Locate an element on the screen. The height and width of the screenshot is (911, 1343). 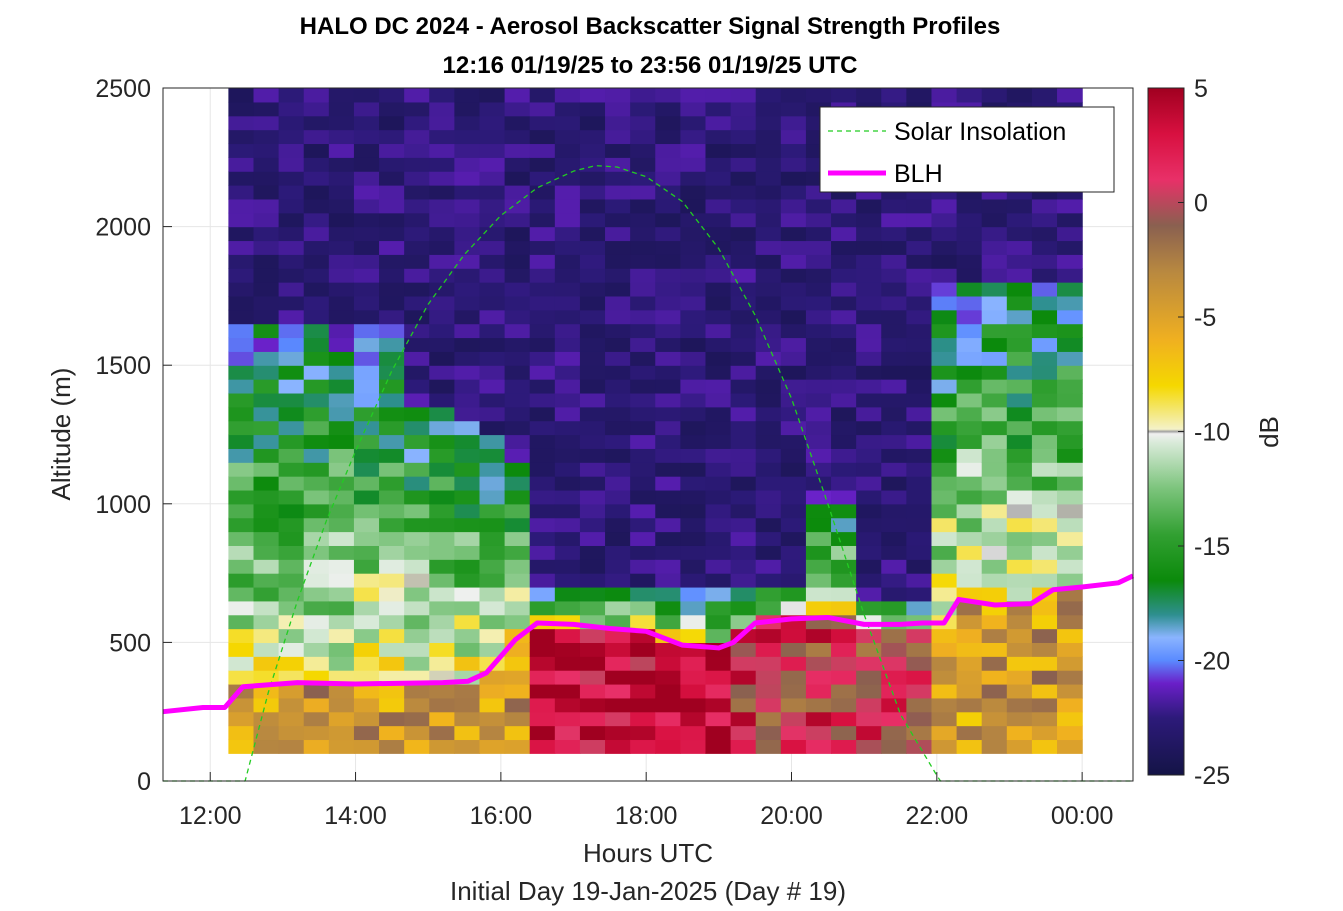
y-tick-label: 0 is located at coordinates (144, 782).